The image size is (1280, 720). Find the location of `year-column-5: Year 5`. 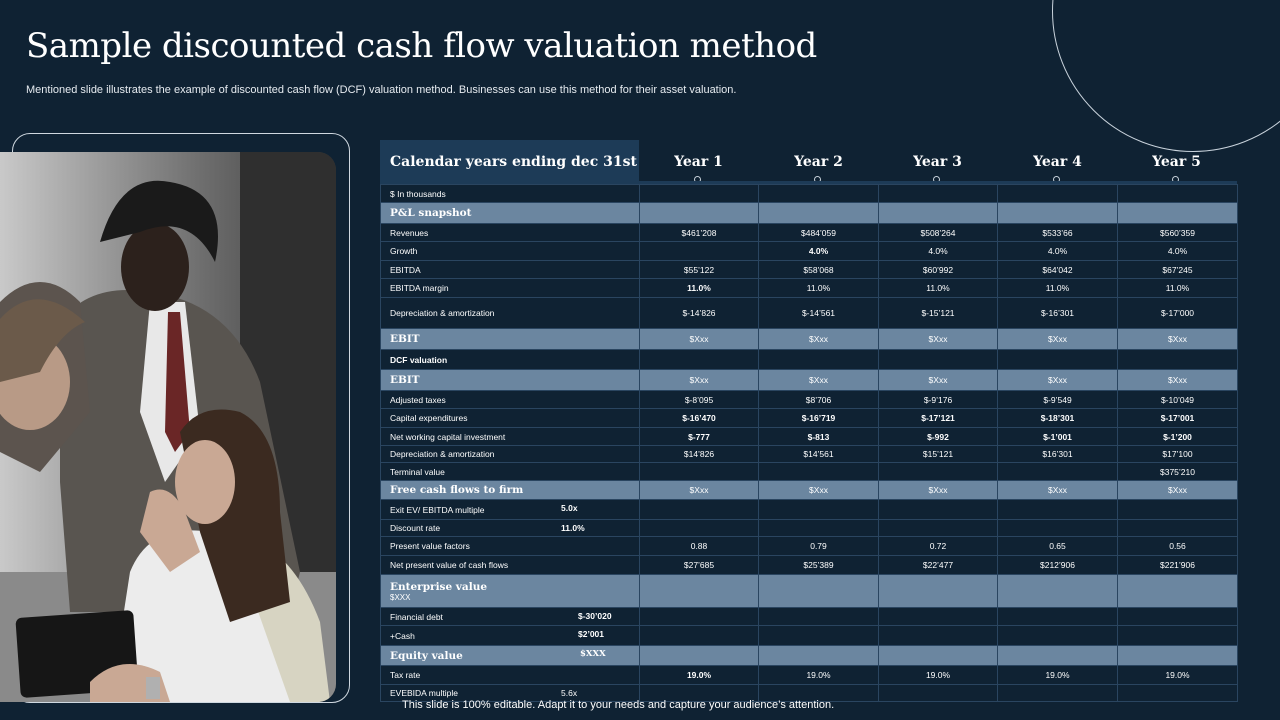

year-column-5: Year 5 is located at coordinates (1176, 162).